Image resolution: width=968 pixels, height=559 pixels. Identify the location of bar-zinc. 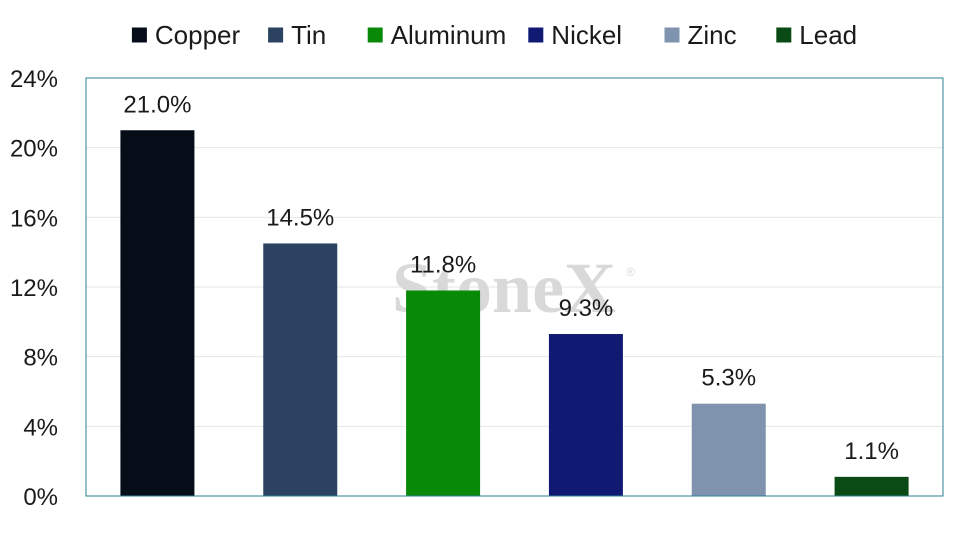
(728, 449).